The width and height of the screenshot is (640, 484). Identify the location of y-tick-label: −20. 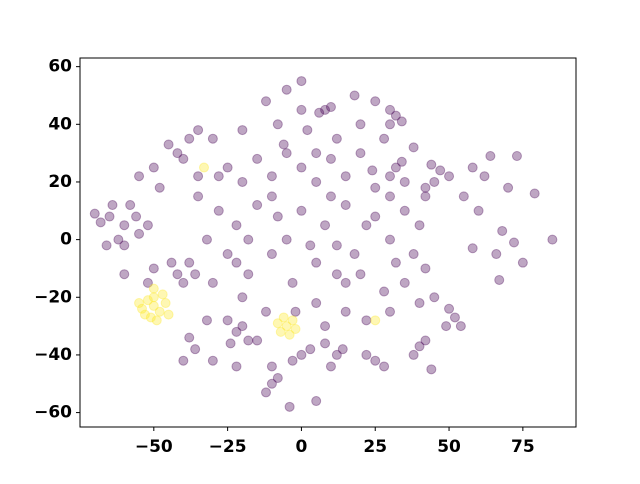
(53, 297).